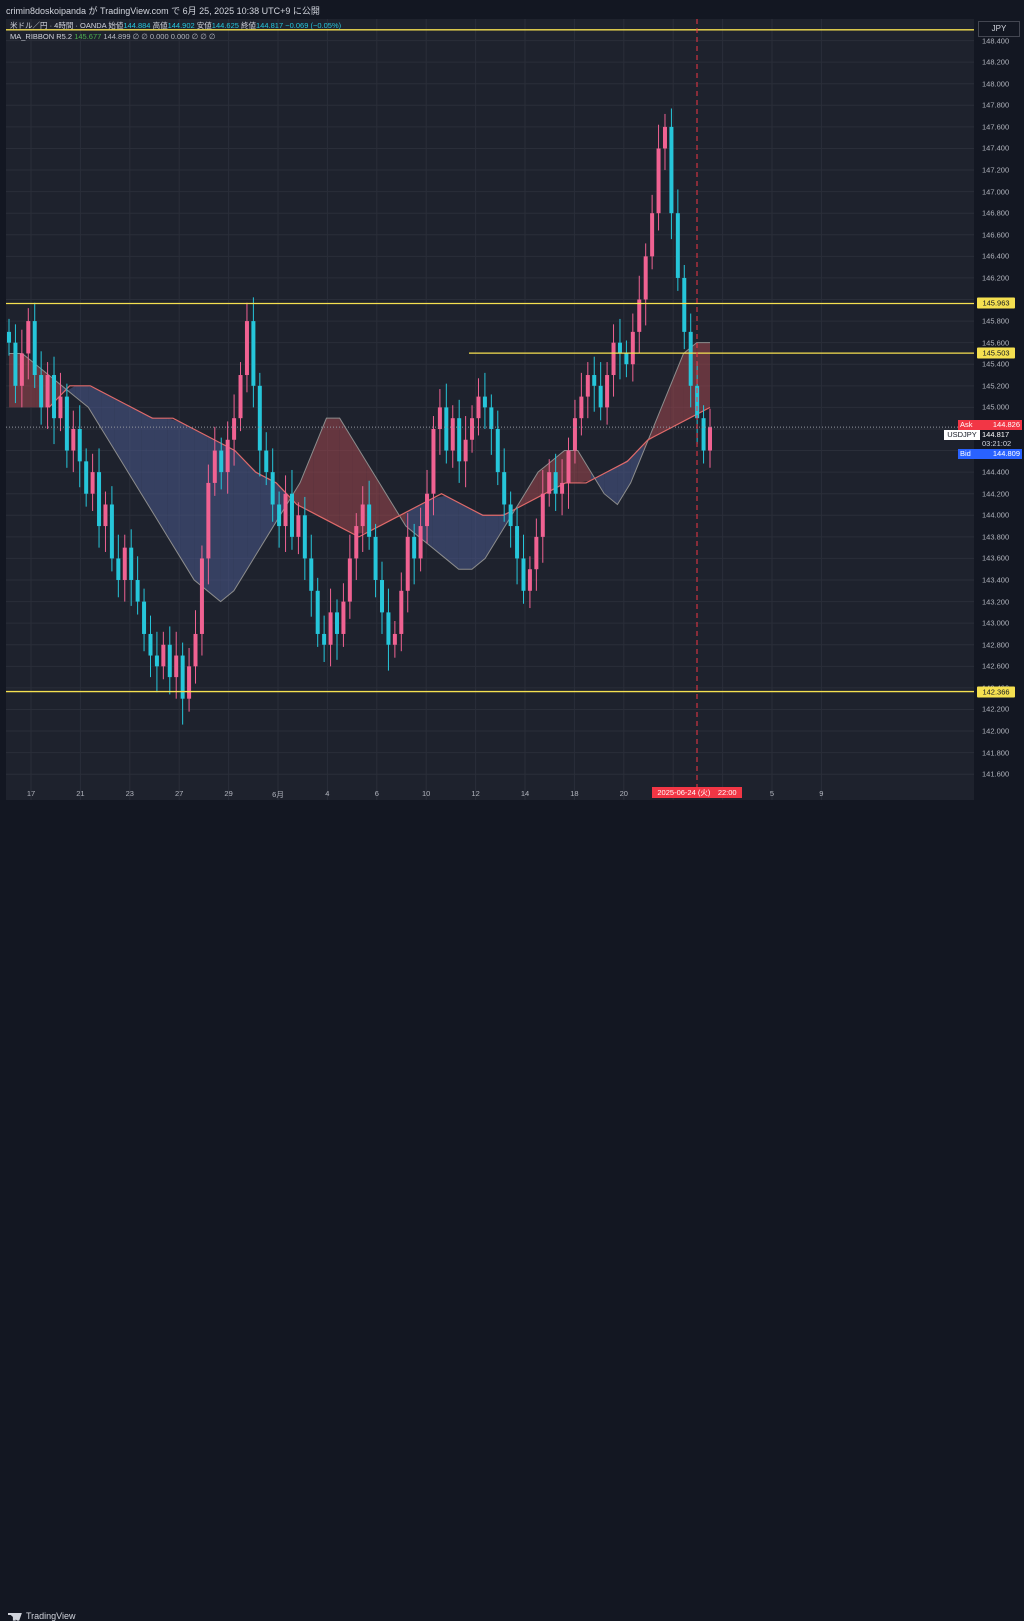  I want to click on tradingview-logo: TradingView, so click(42, 1616).